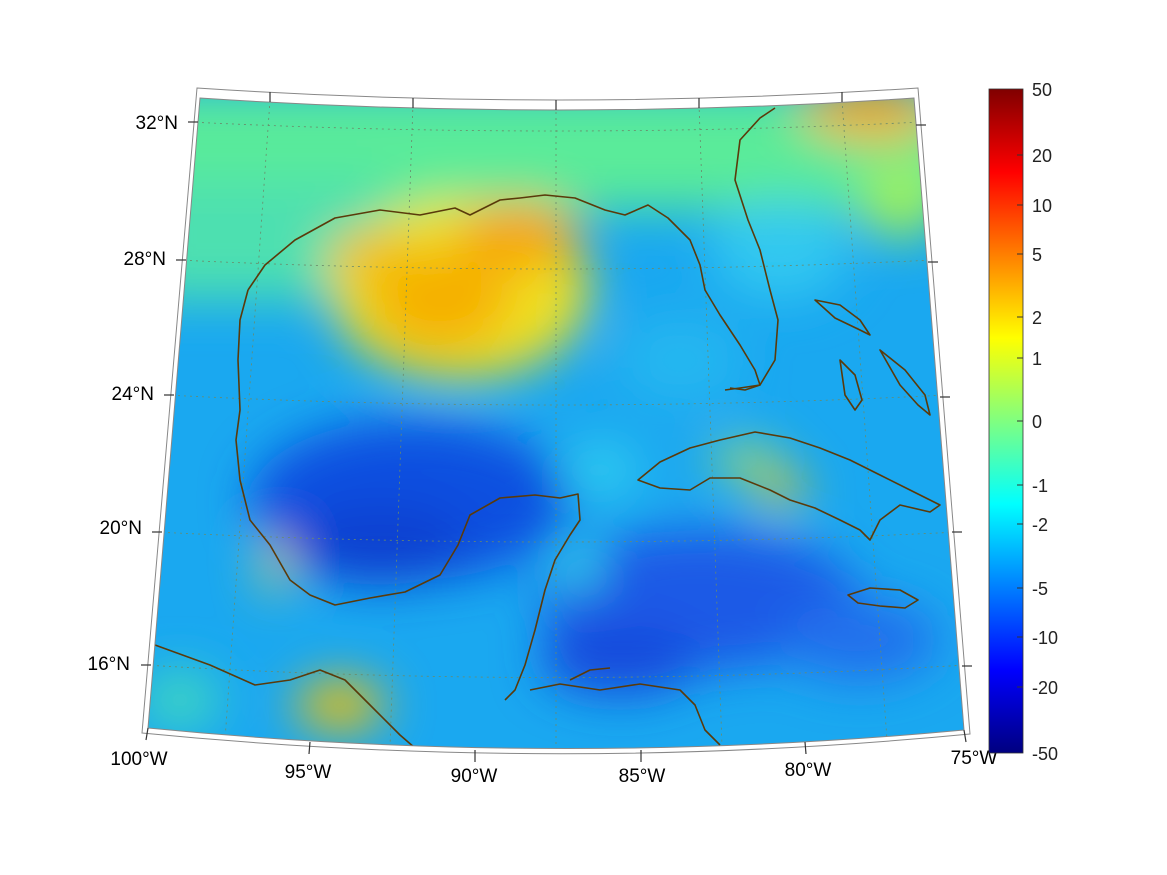 The width and height of the screenshot is (1167, 875). What do you see at coordinates (1042, 156) in the screenshot?
I see `colorbar-label-20: 20` at bounding box center [1042, 156].